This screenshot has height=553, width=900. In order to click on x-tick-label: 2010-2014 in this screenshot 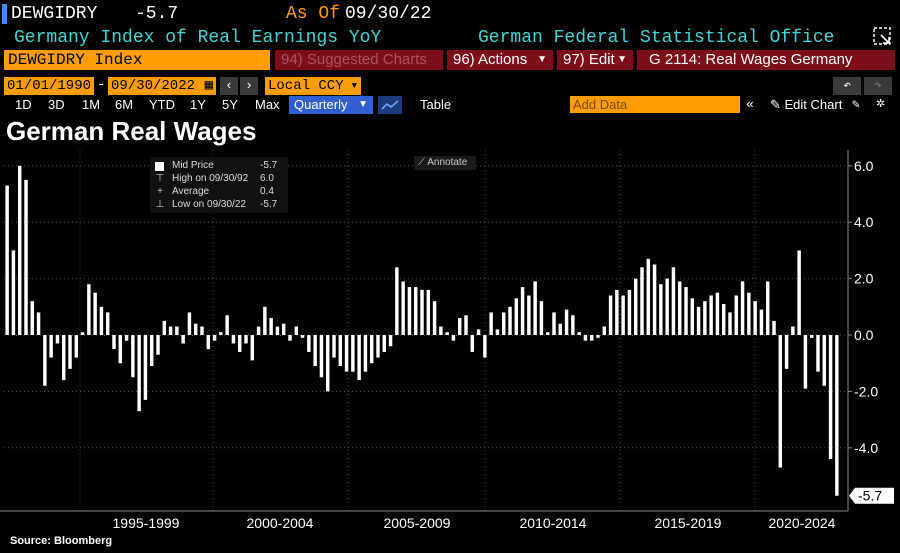, I will do `click(553, 523)`.